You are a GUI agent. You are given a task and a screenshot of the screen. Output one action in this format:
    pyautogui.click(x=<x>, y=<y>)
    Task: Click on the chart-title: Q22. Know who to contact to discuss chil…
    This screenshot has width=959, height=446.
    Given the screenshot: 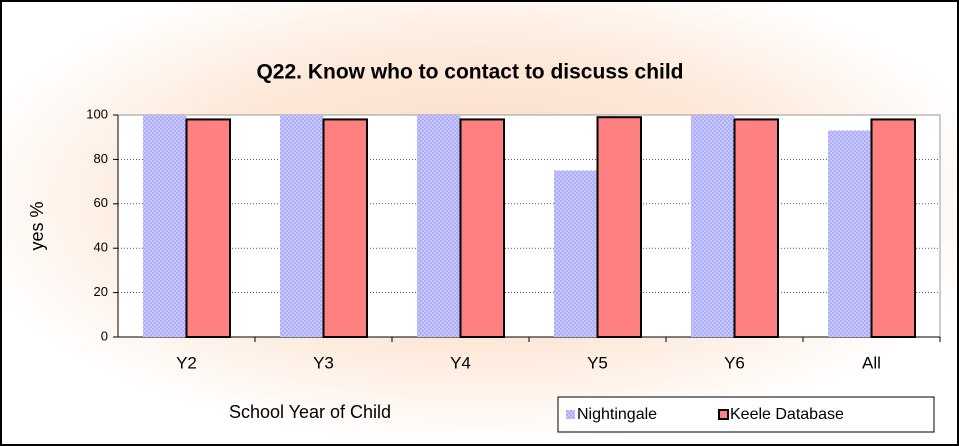 What is the action you would take?
    pyautogui.click(x=469, y=72)
    